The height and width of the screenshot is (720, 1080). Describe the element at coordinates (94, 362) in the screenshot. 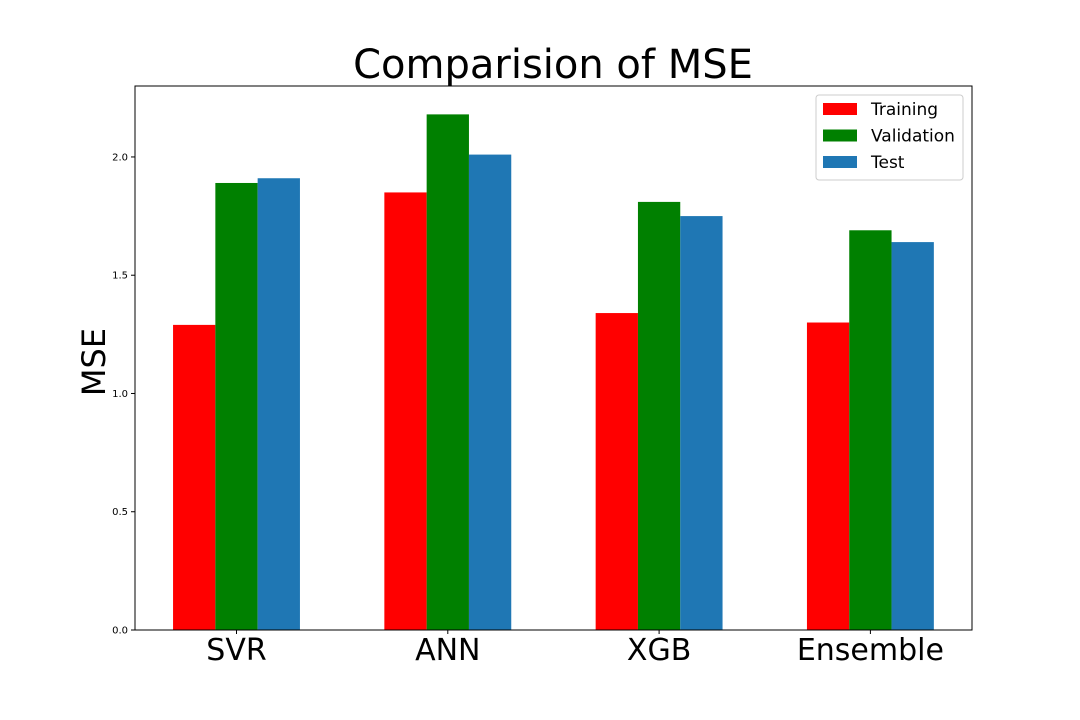

I see `y-axis-label: MSE` at that location.